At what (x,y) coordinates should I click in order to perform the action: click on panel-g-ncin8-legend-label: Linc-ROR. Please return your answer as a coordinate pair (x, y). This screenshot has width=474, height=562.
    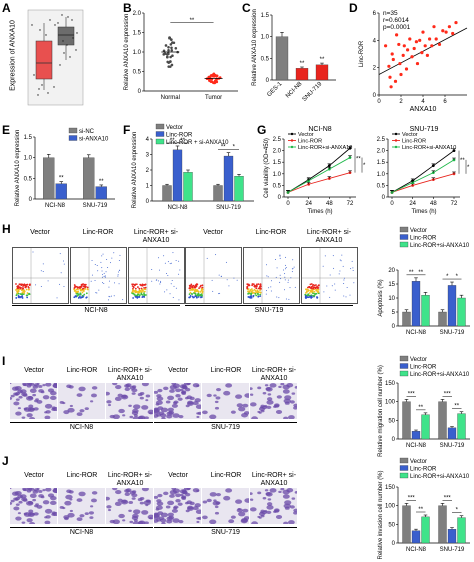
    Looking at the image, I should click on (310, 142).